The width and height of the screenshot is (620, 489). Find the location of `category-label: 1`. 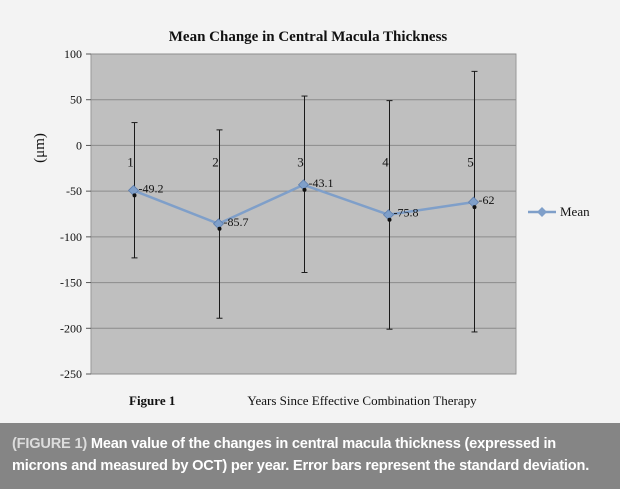

category-label: 1 is located at coordinates (130, 161).